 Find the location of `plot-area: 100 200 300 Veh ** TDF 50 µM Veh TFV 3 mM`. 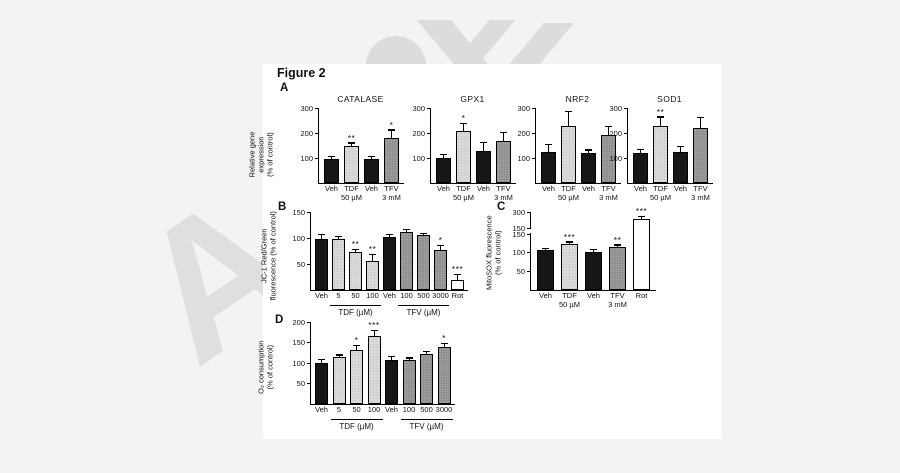

plot-area: 100 200 300 Veh ** TDF 50 µM Veh TFV 3 mM is located at coordinates (661, 153).